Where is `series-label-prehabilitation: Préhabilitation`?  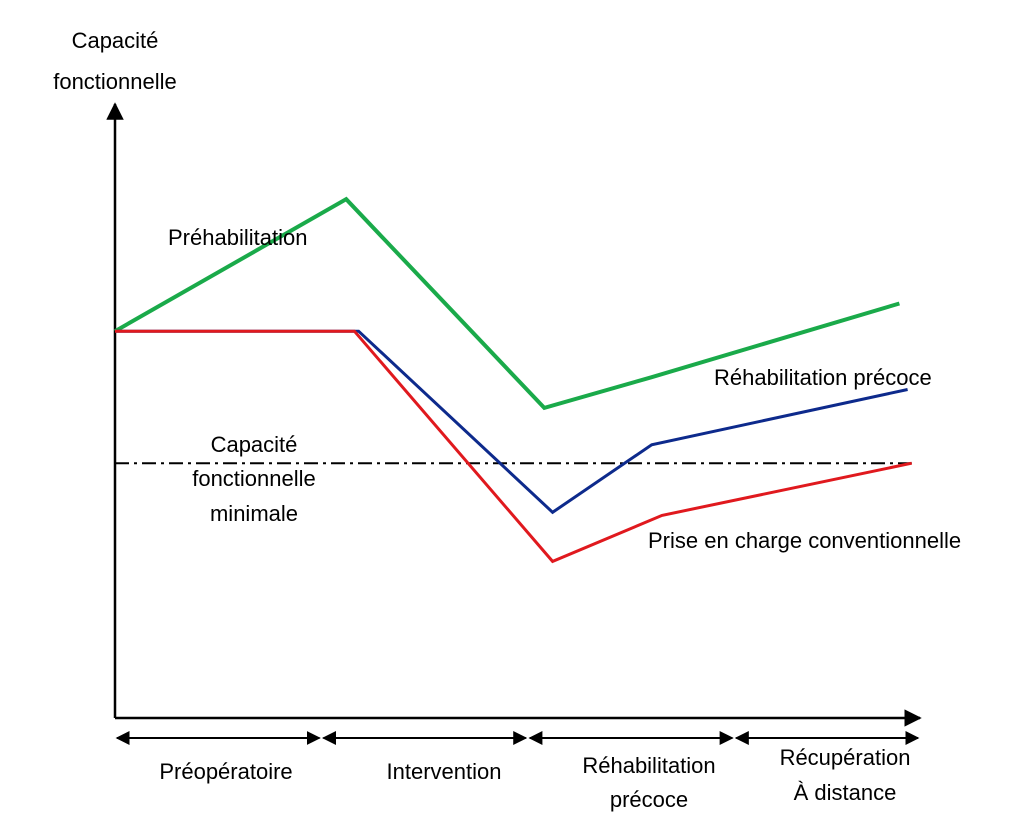 series-label-prehabilitation: Préhabilitation is located at coordinates (237, 237).